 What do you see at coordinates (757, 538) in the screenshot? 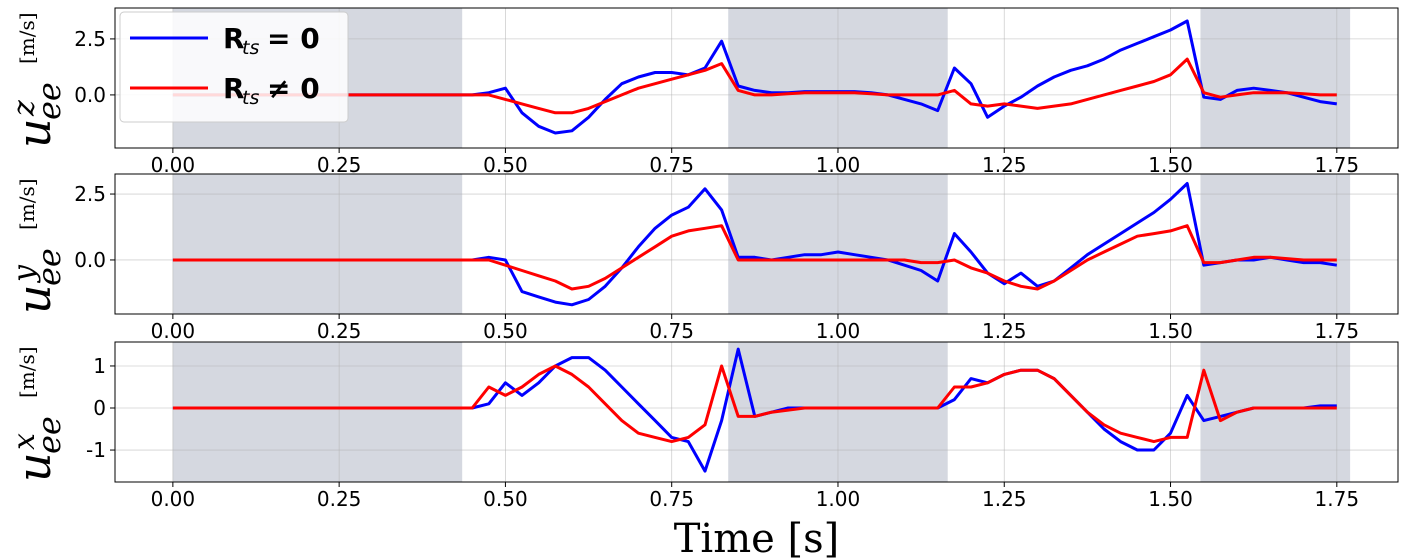
I see `x-axis-label: Time [s]` at bounding box center [757, 538].